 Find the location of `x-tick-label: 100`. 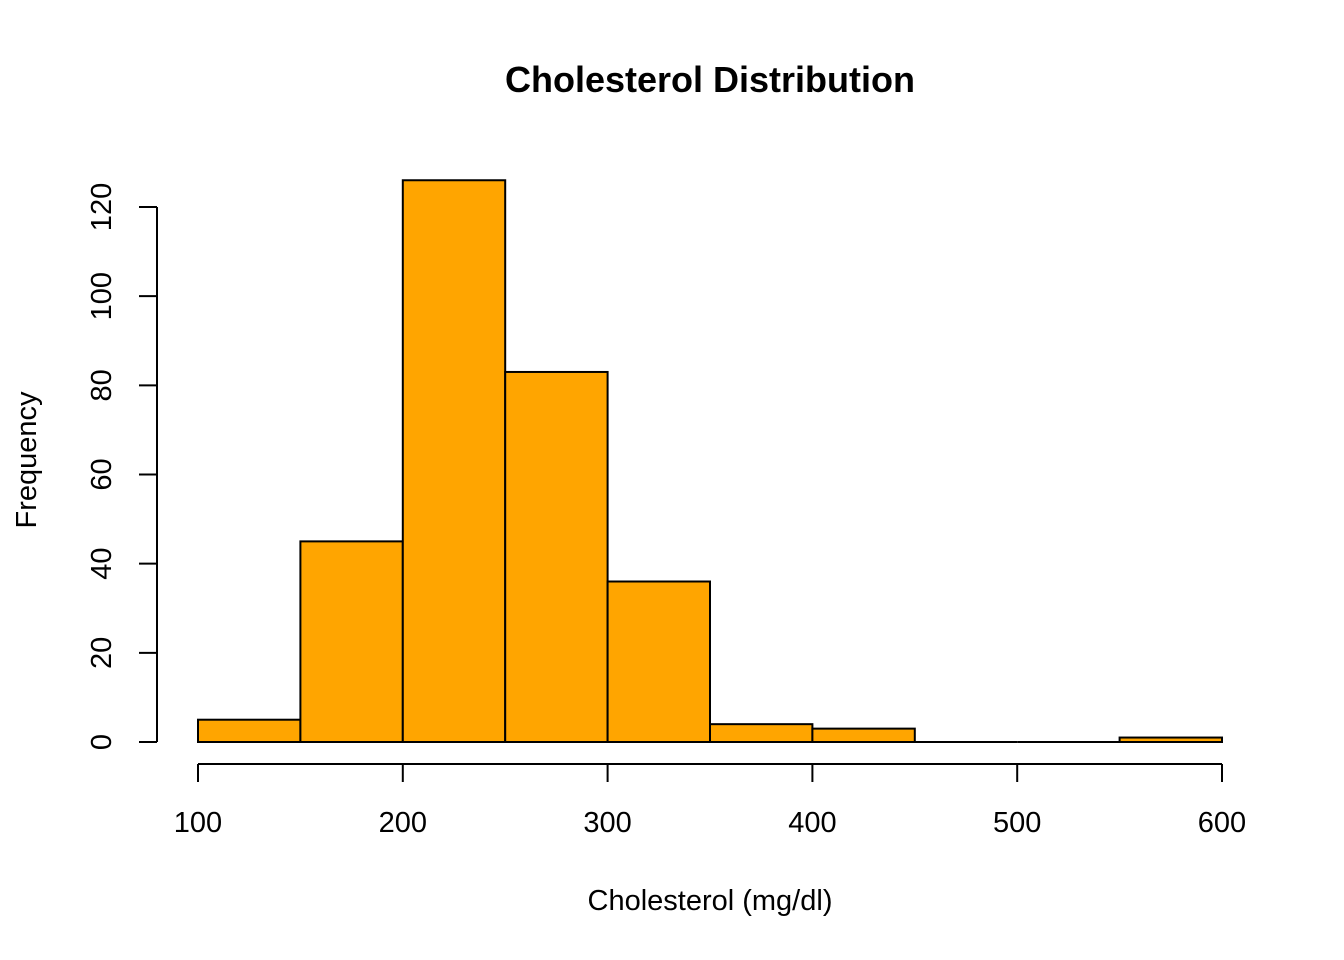

x-tick-label: 100 is located at coordinates (198, 823).